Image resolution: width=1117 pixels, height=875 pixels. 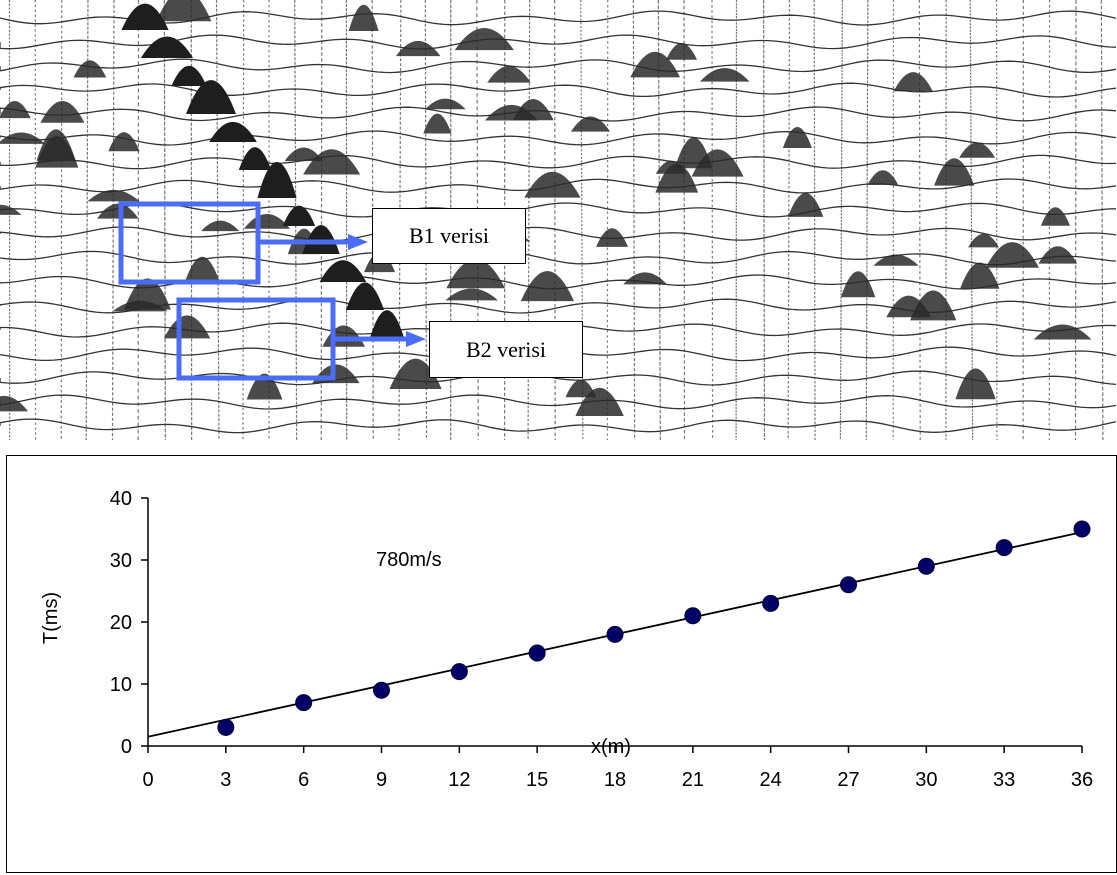 I want to click on x-tick-label: 12, so click(x=459, y=780).